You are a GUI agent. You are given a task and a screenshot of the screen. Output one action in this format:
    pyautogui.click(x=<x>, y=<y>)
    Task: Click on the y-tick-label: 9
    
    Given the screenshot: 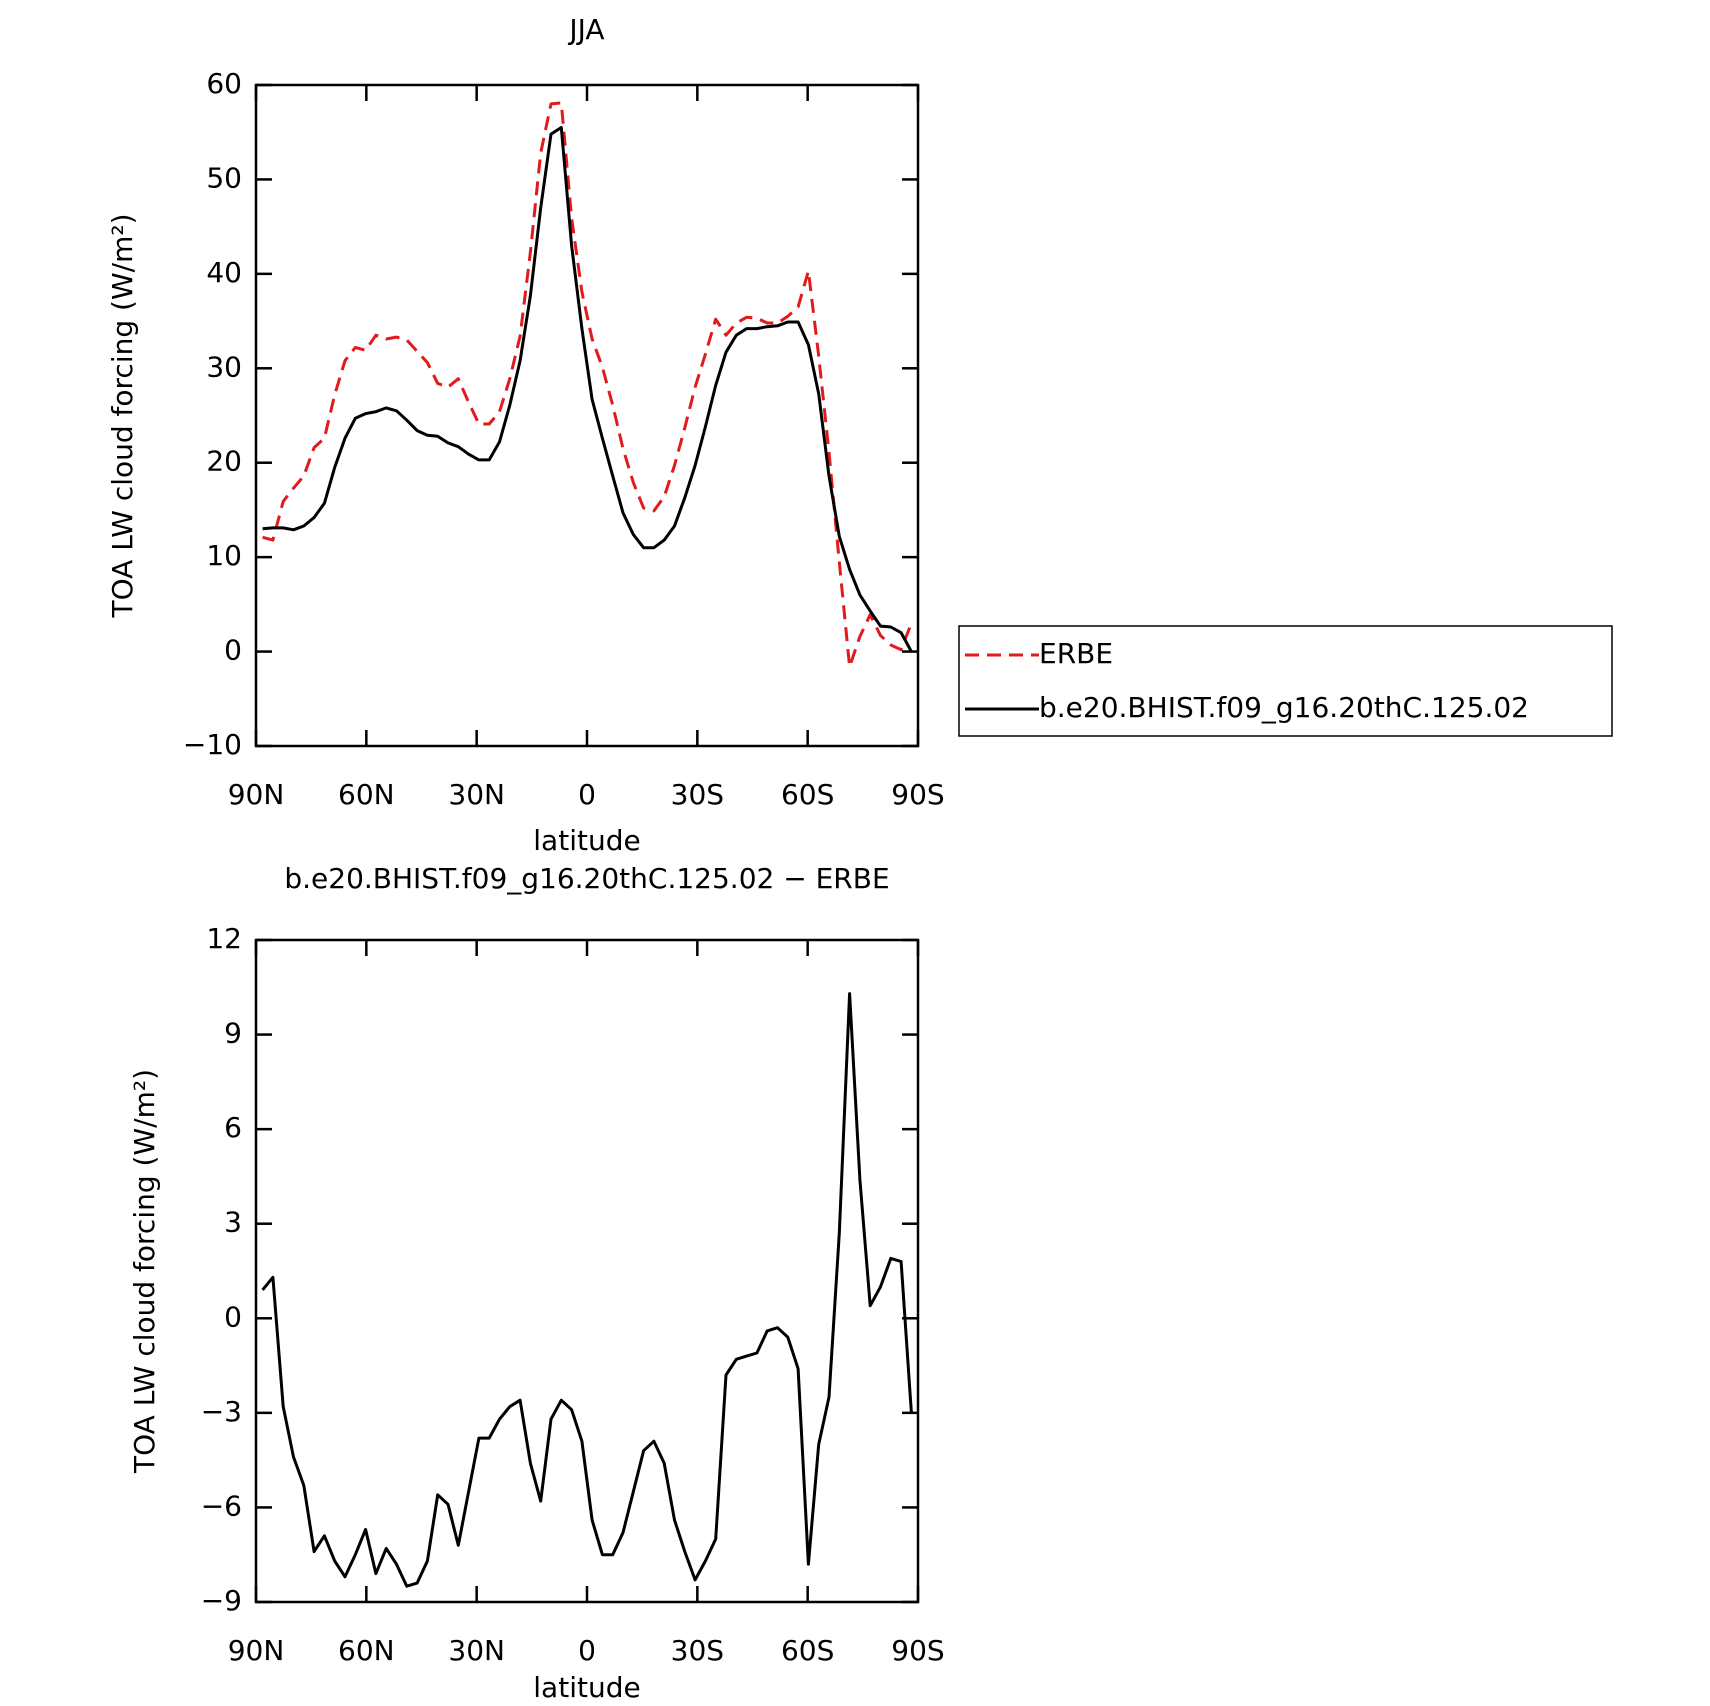 What is the action you would take?
    pyautogui.click(x=233, y=1033)
    